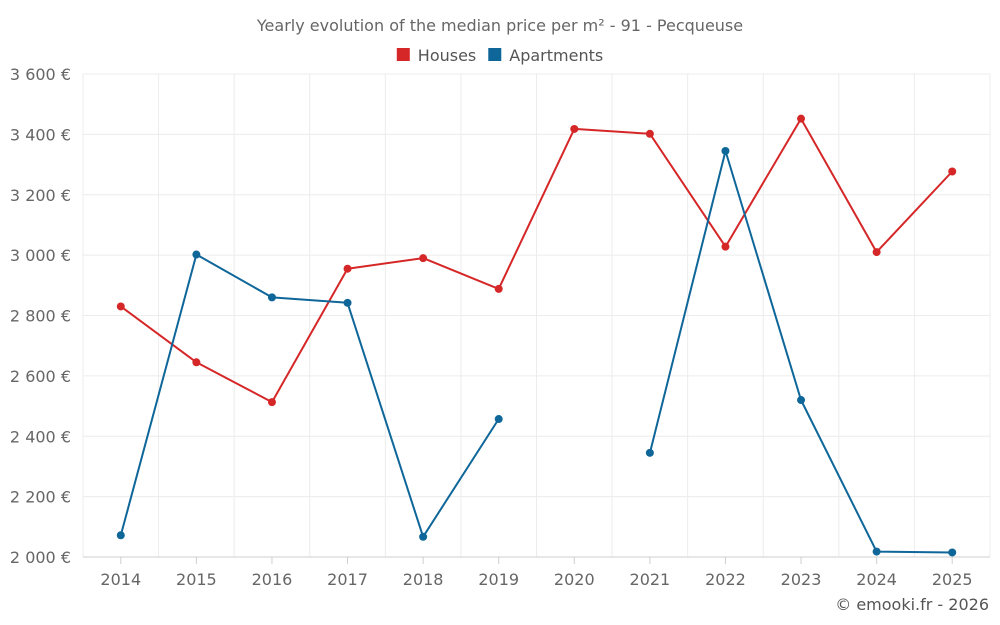  Describe the element at coordinates (801, 579) in the screenshot. I see `x-tick-label: 2023` at that location.